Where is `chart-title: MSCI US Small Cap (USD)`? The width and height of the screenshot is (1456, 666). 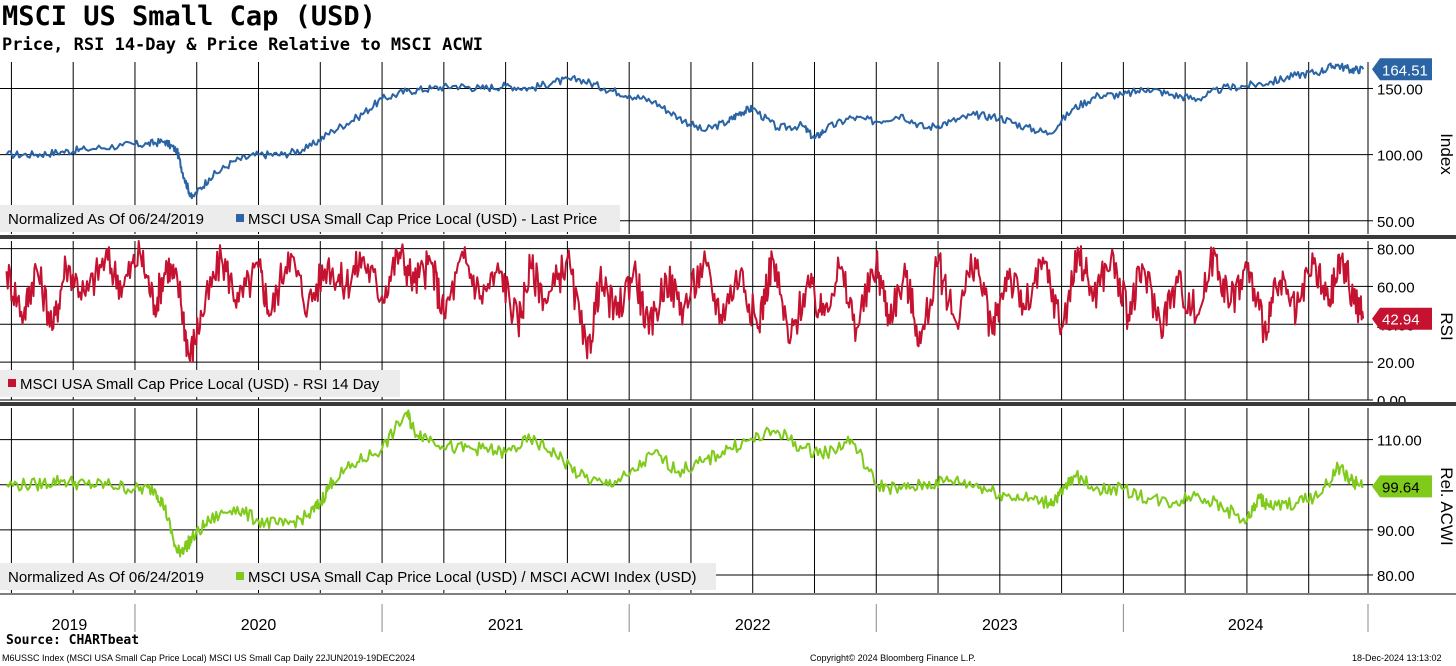 chart-title: MSCI US Small Cap (USD) is located at coordinates (189, 16).